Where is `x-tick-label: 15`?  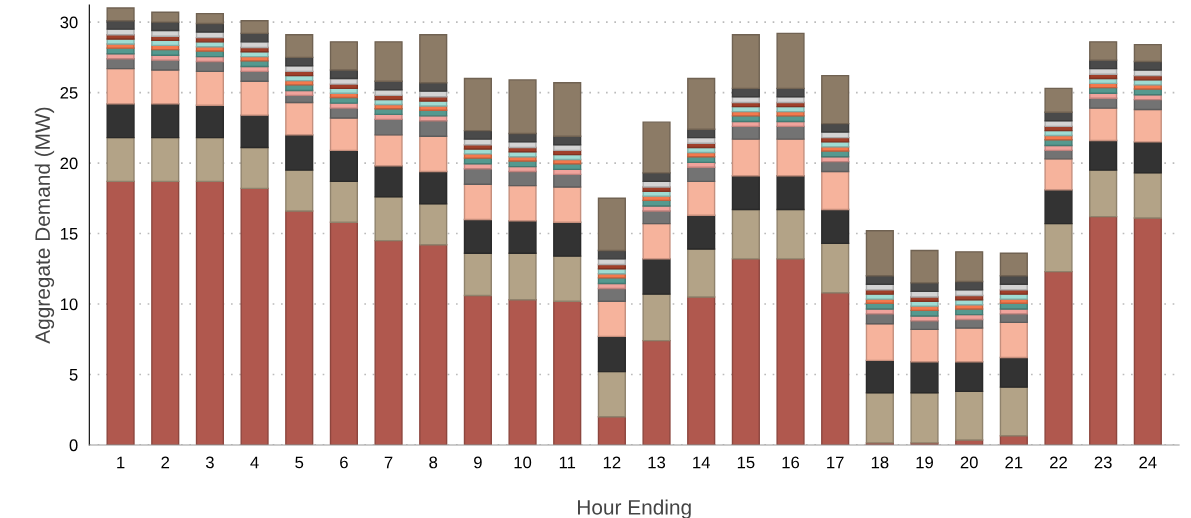
x-tick-label: 15 is located at coordinates (746, 462).